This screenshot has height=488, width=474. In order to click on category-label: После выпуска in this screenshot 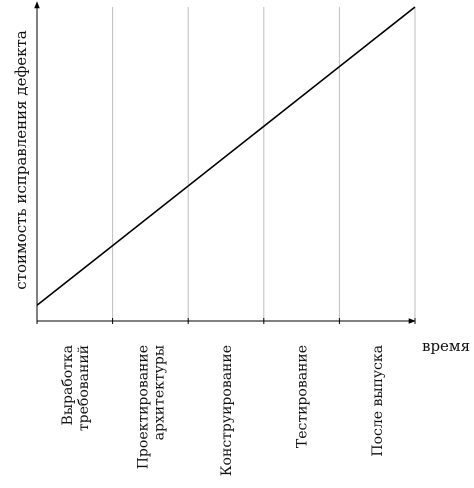, I will do `click(378, 401)`.